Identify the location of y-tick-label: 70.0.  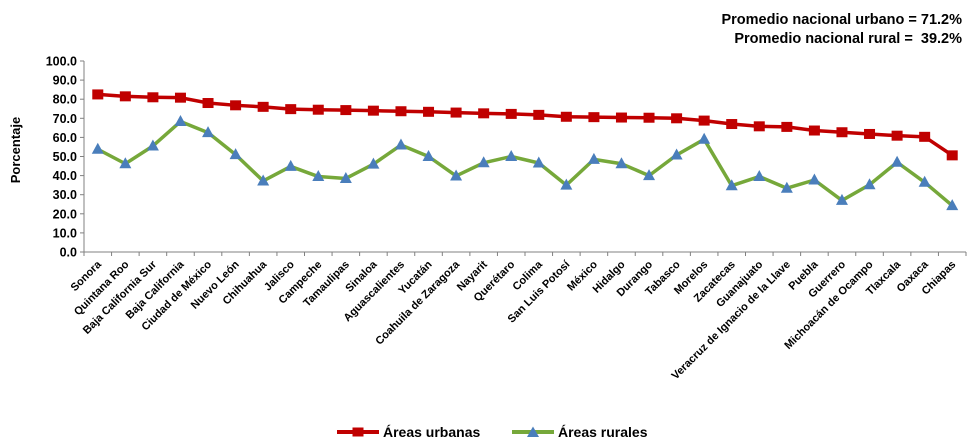
(65, 119).